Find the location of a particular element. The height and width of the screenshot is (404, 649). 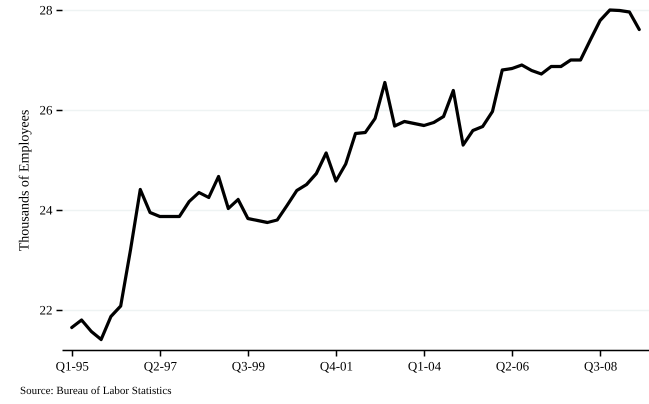

x-tick-label: Q2-06 is located at coordinates (513, 366).